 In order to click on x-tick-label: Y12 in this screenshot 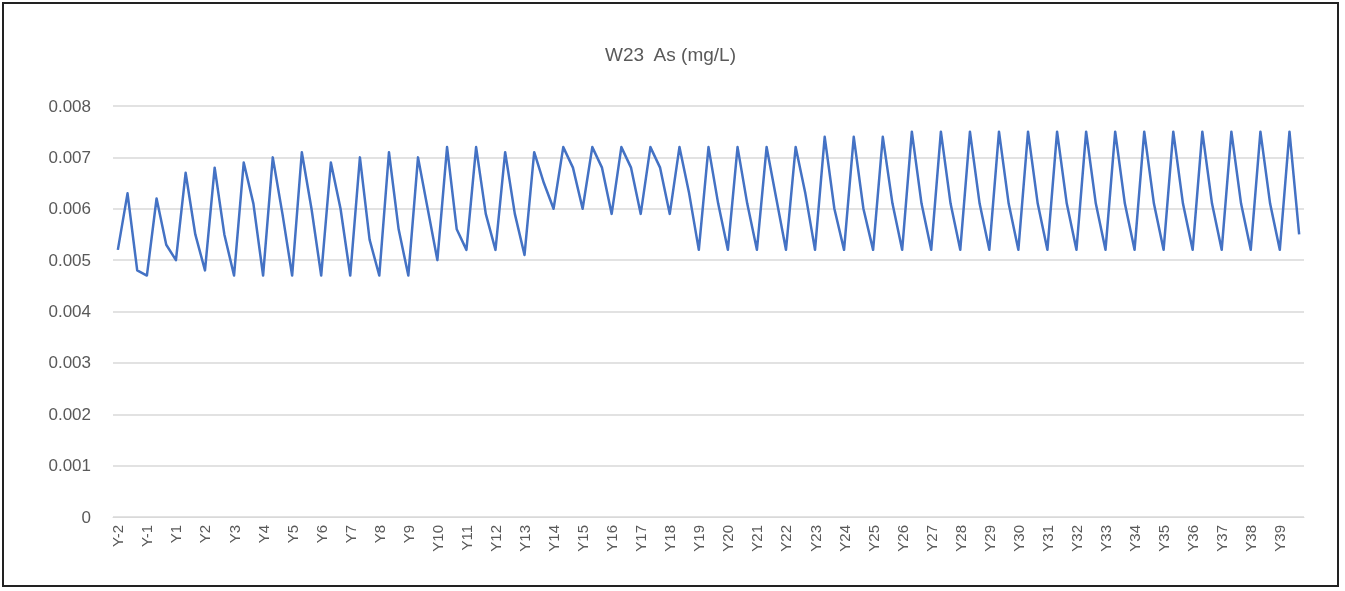, I will do `click(495, 538)`.